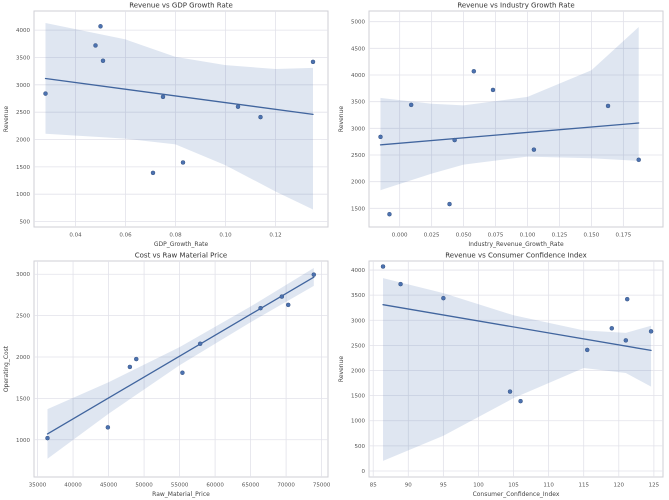 The image size is (669, 500). What do you see at coordinates (181, 244) in the screenshot?
I see `x-axis-label: GDP_Growth_Rate` at bounding box center [181, 244].